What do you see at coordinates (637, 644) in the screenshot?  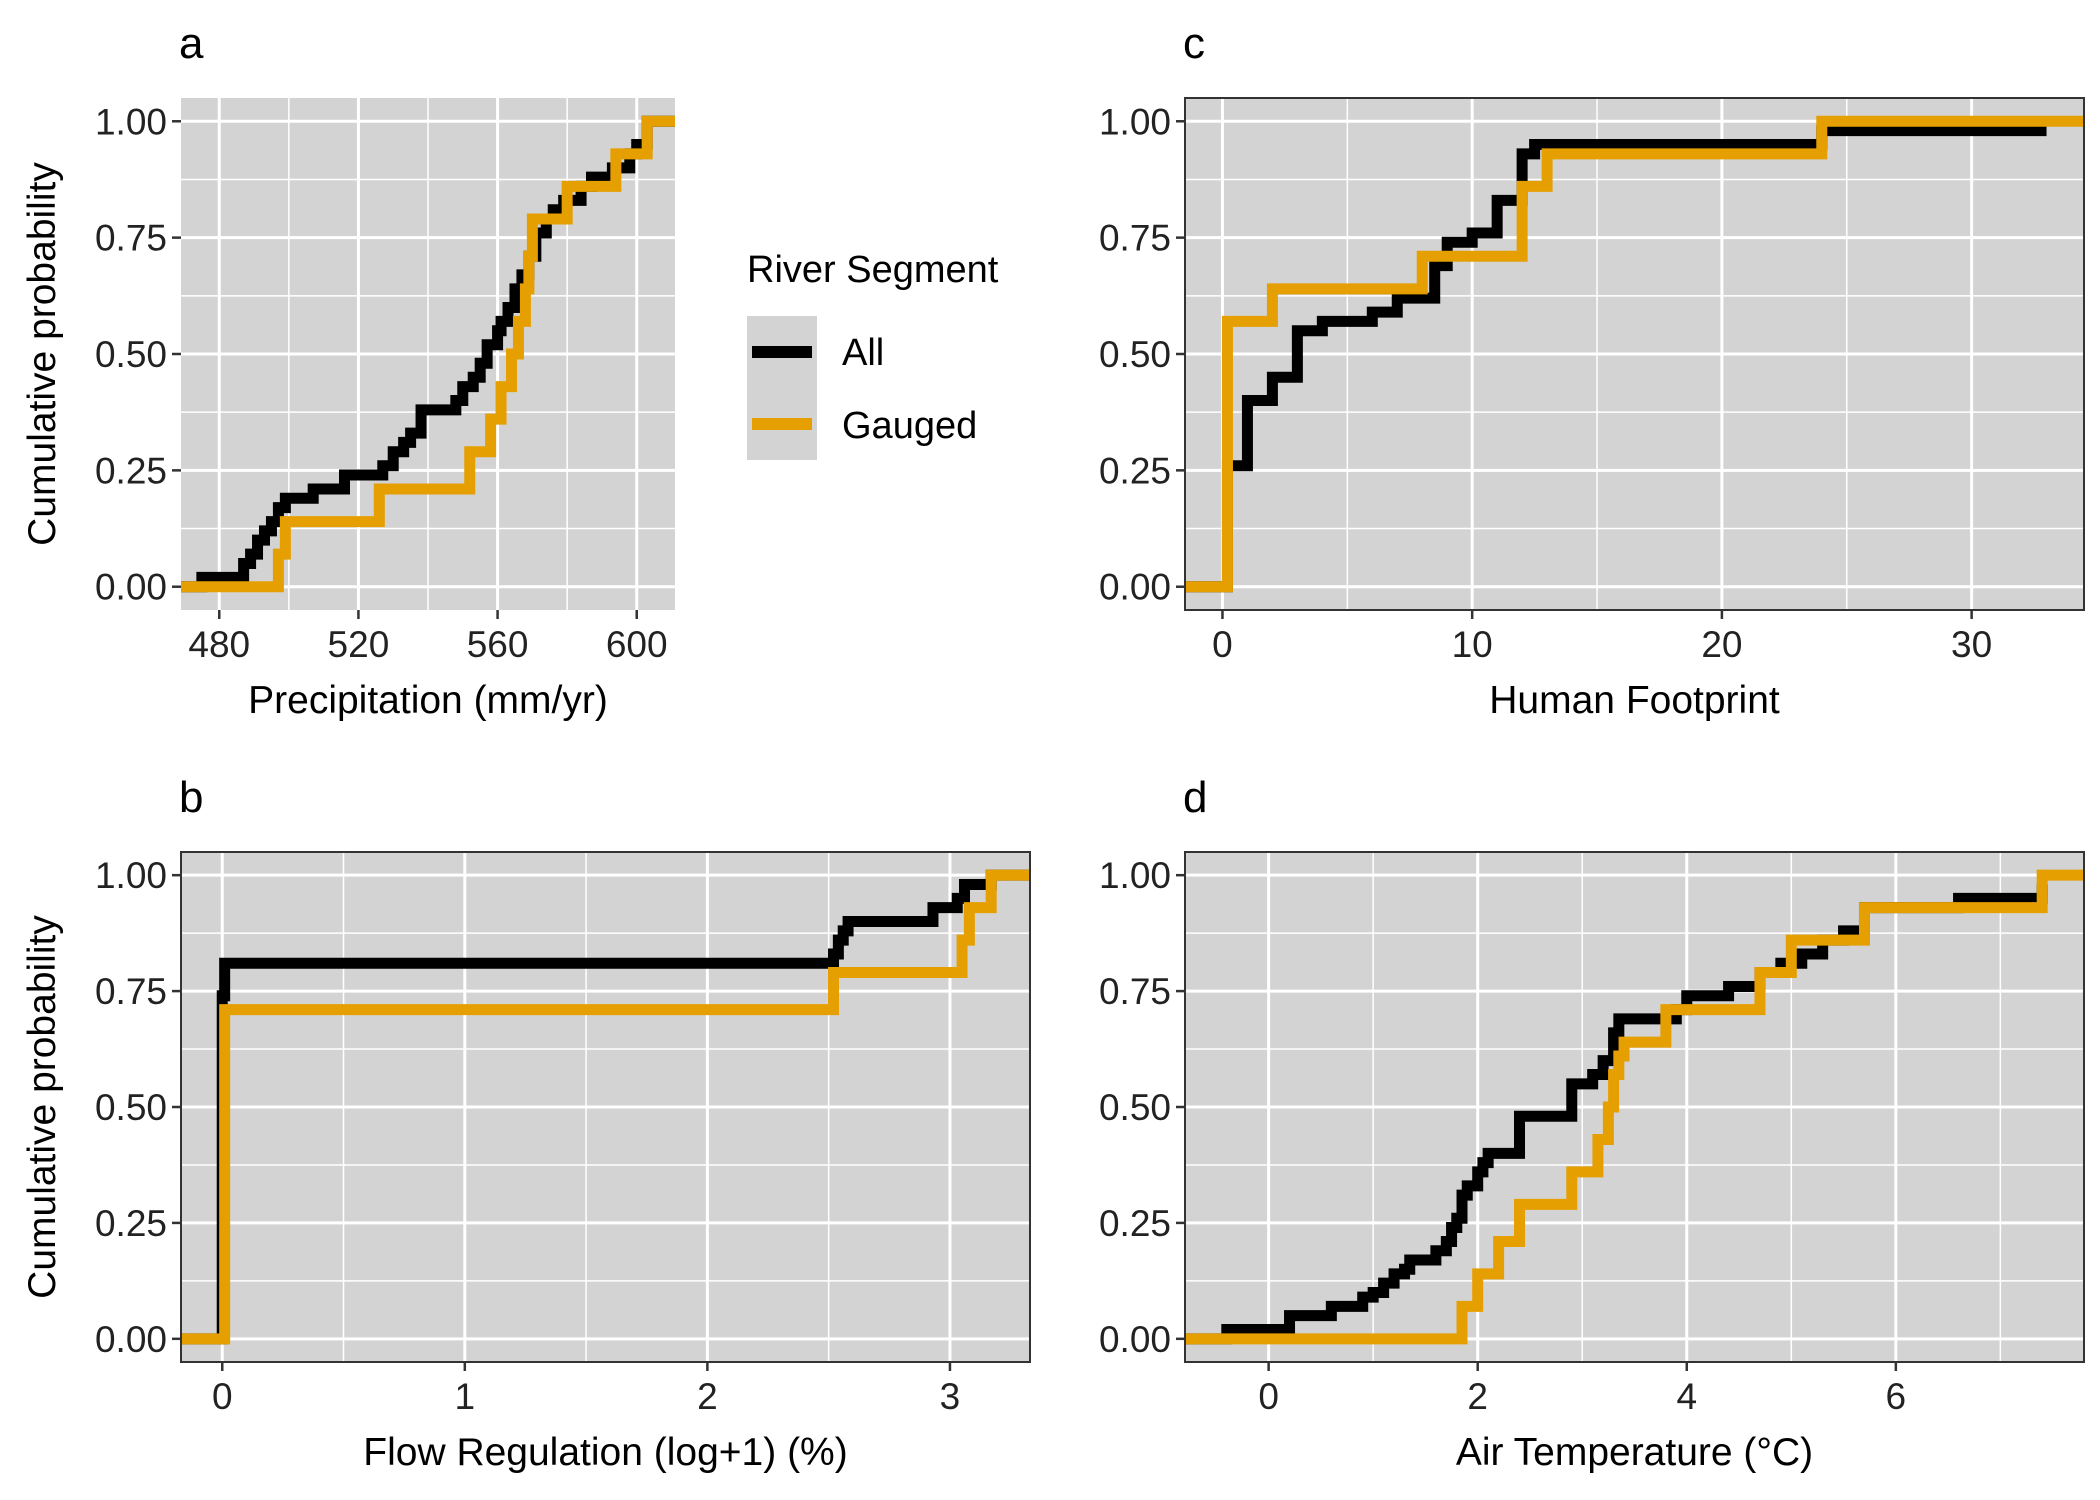 I see `x-tick-label: 600` at bounding box center [637, 644].